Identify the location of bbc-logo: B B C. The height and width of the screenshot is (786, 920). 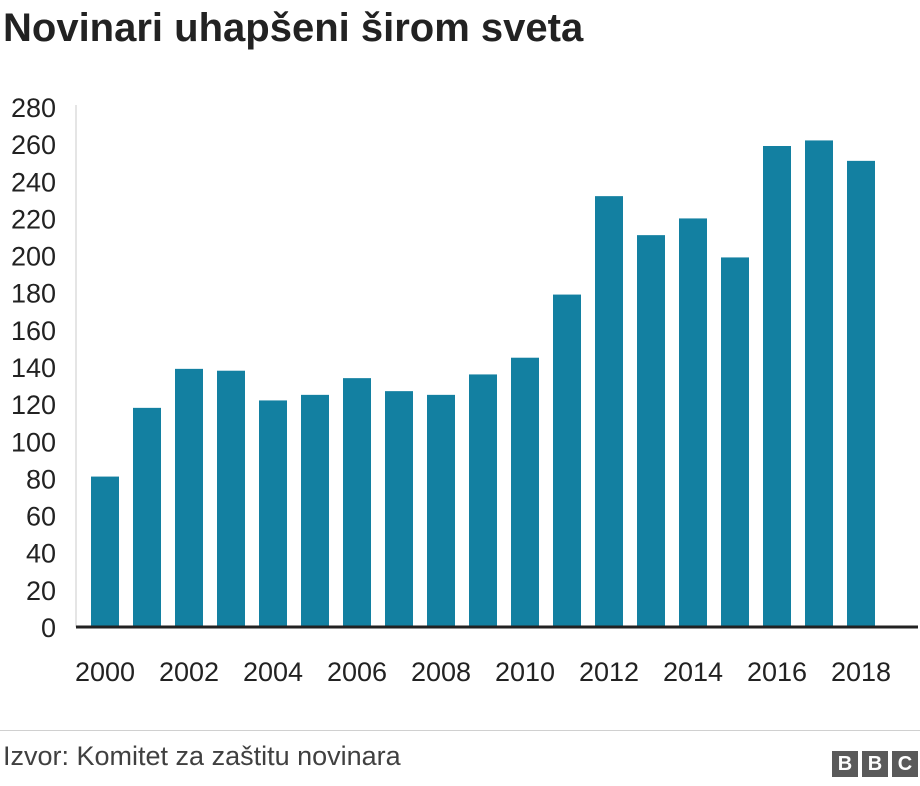
(875, 764).